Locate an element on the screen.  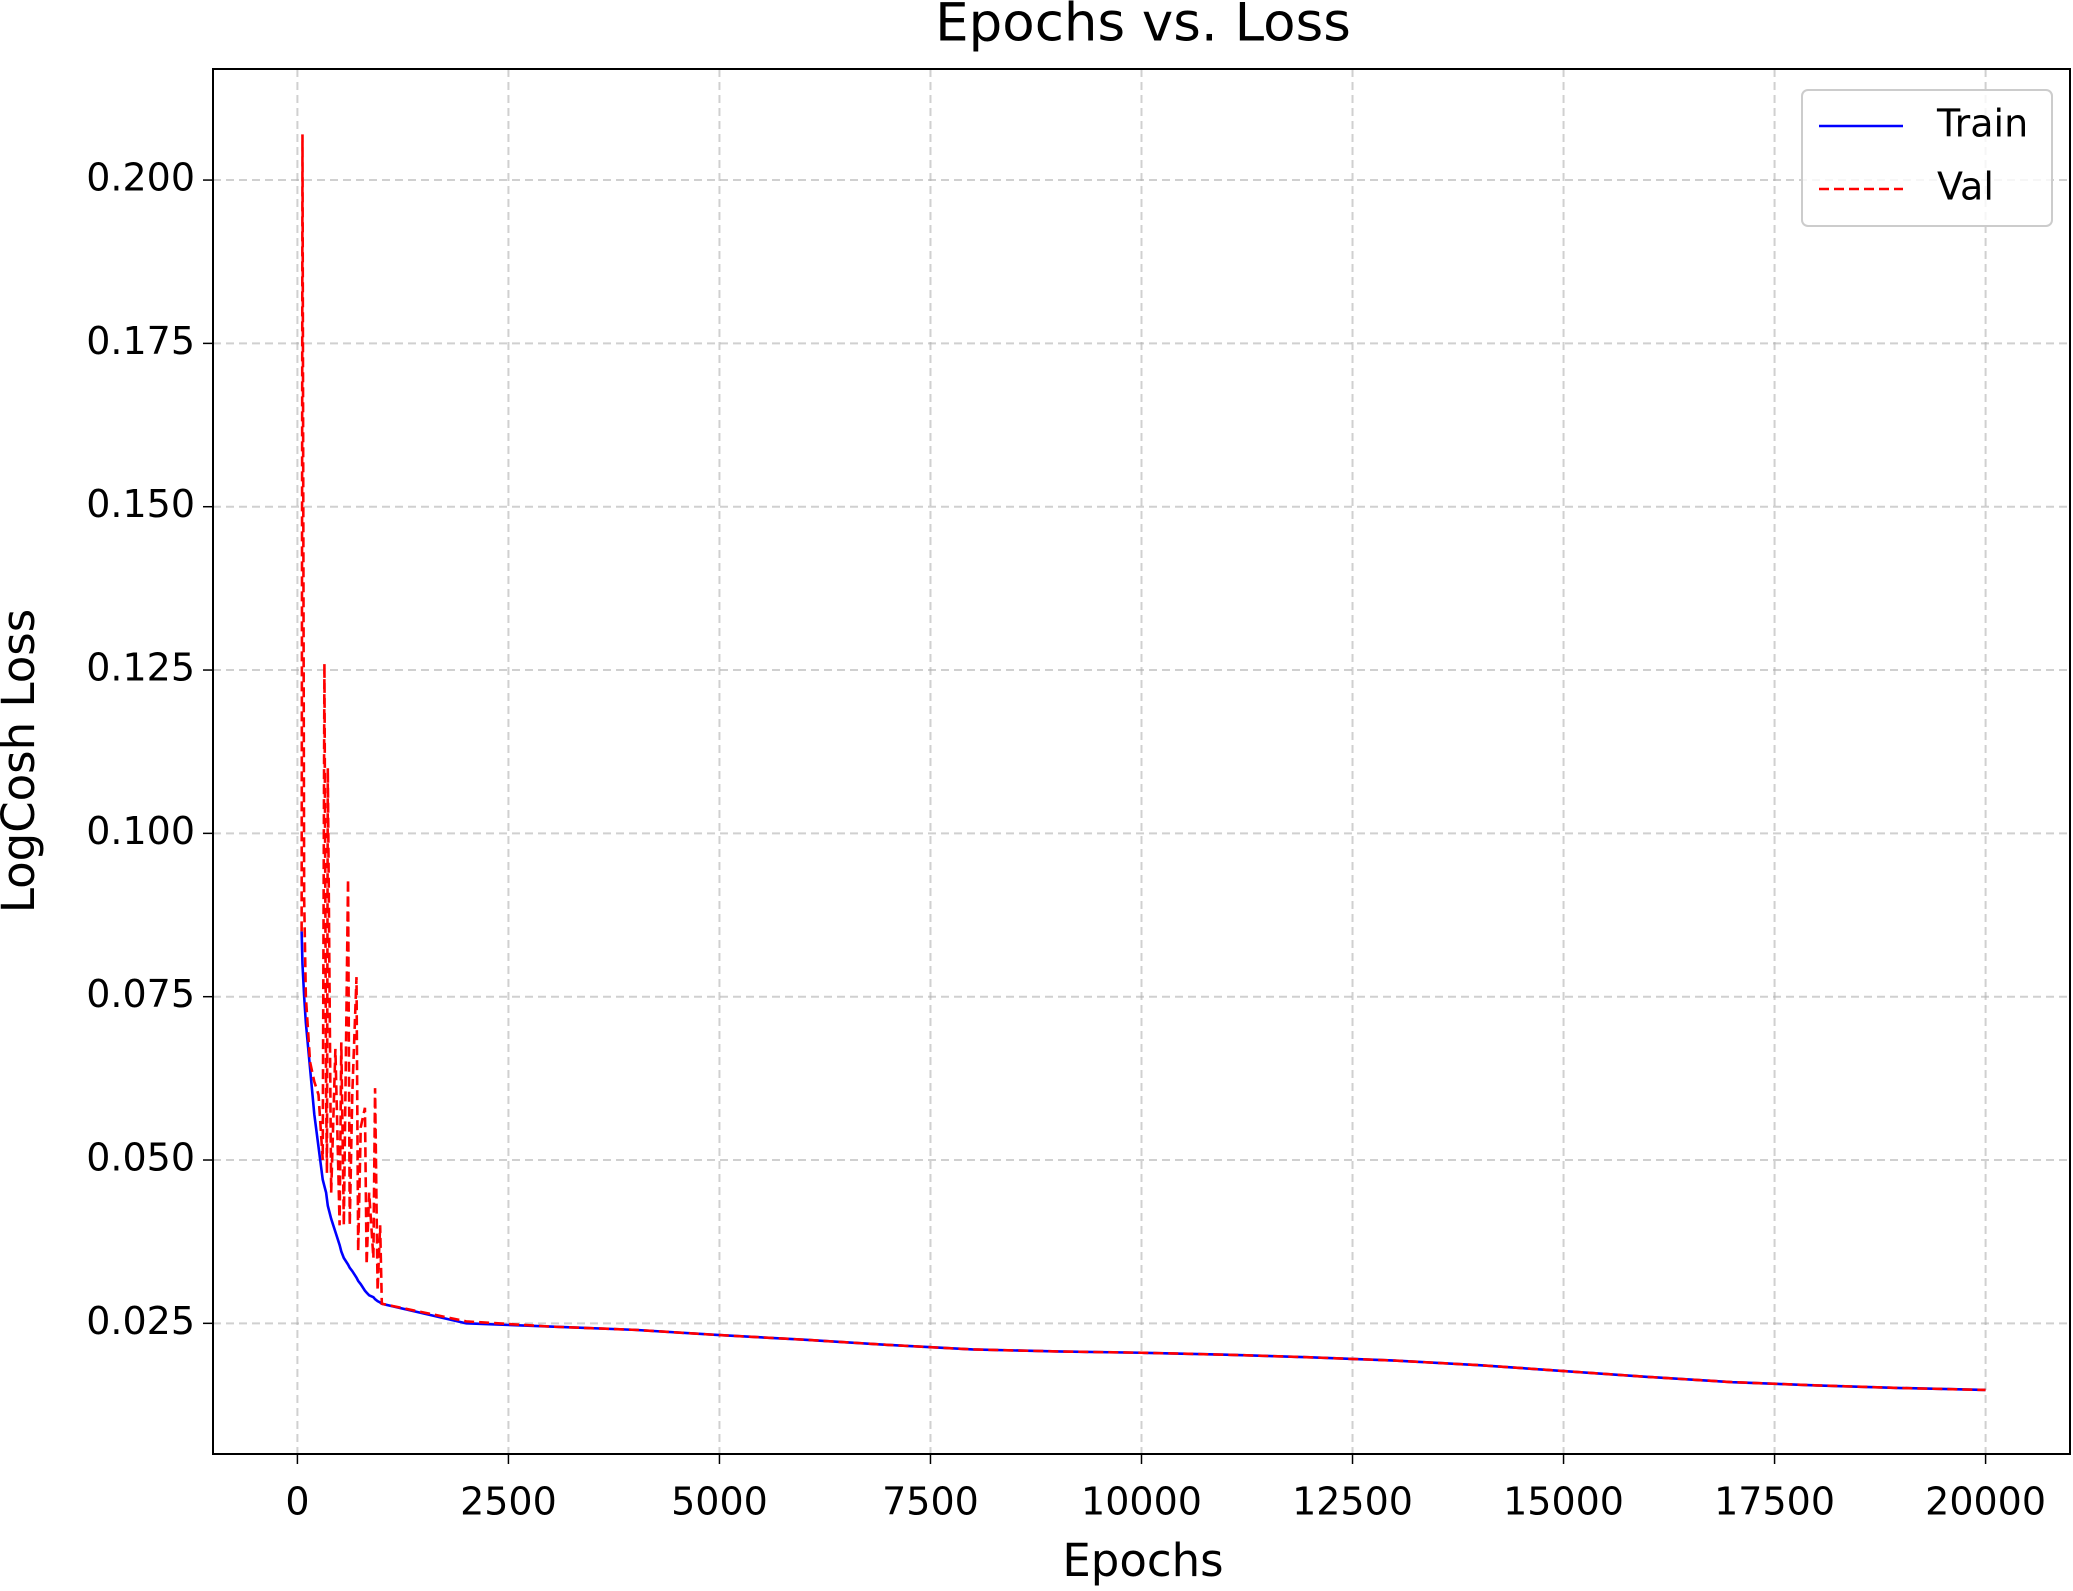
y-tick-label: 0.125 is located at coordinates (140, 668).